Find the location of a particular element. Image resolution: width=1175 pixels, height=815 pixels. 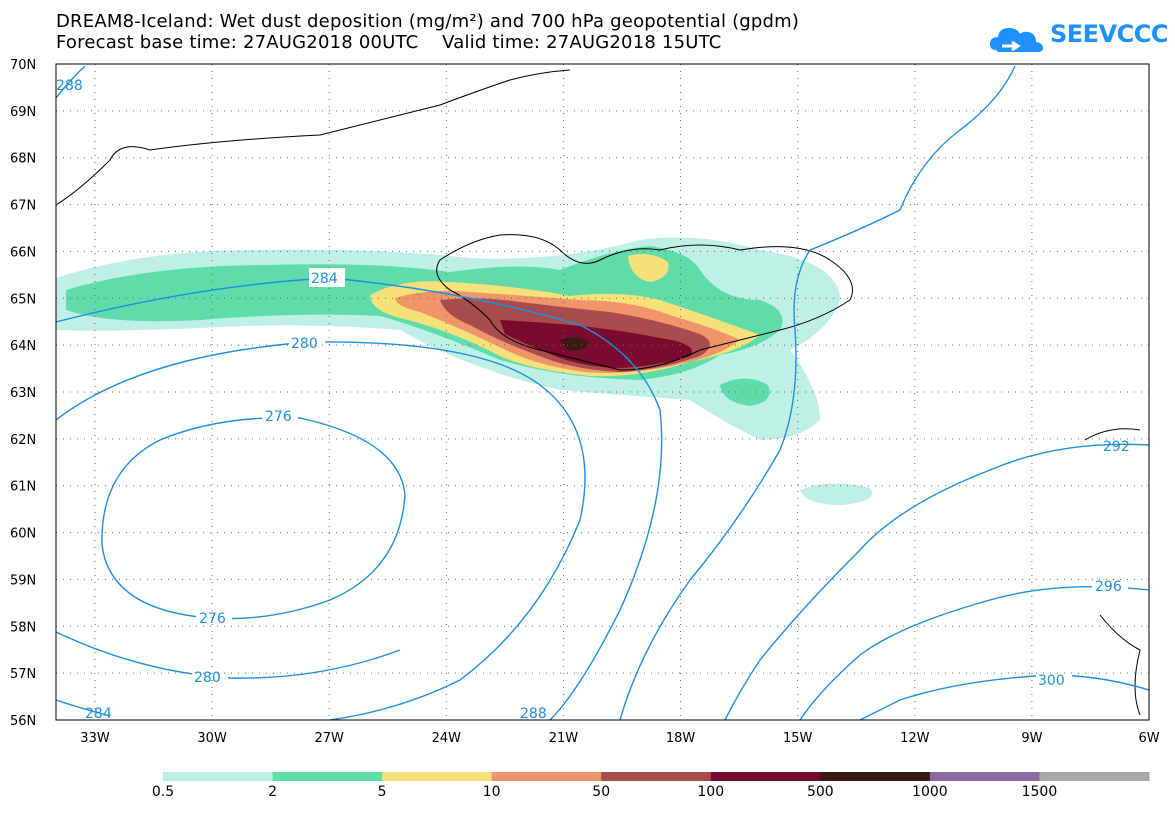

lat-label: 67N is located at coordinates (23, 206).